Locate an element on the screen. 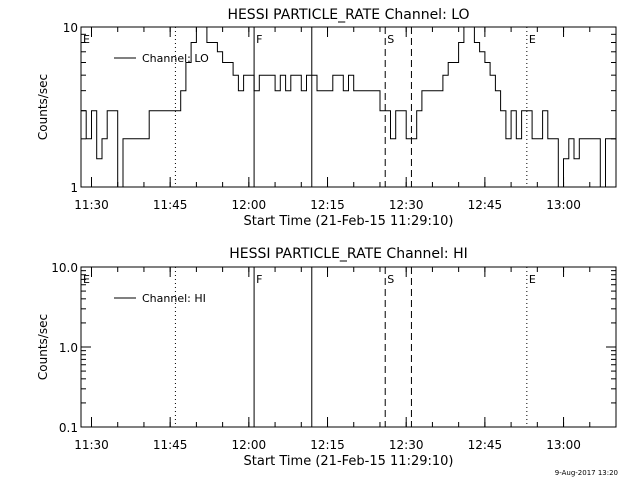 Image resolution: width=640 pixels, height=485 pixels. legend-entry: Channel: HI is located at coordinates (174, 298).